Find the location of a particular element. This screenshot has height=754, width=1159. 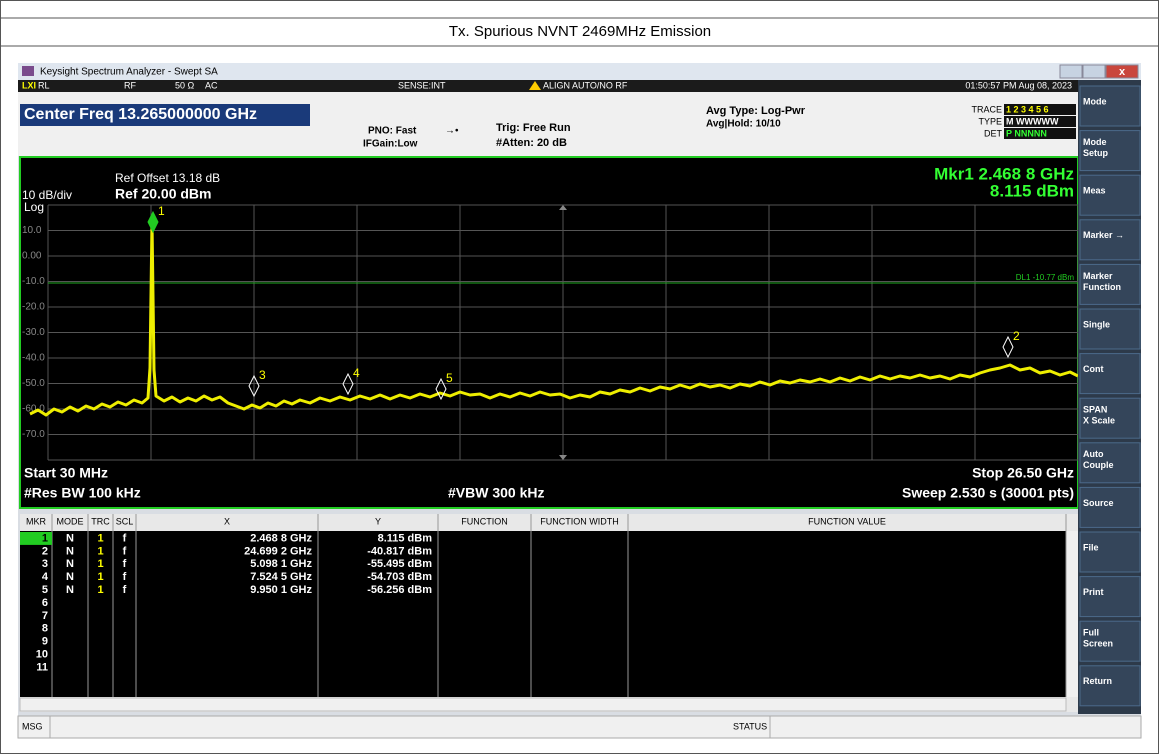

softkey-label: Cont is located at coordinates (1093, 369).